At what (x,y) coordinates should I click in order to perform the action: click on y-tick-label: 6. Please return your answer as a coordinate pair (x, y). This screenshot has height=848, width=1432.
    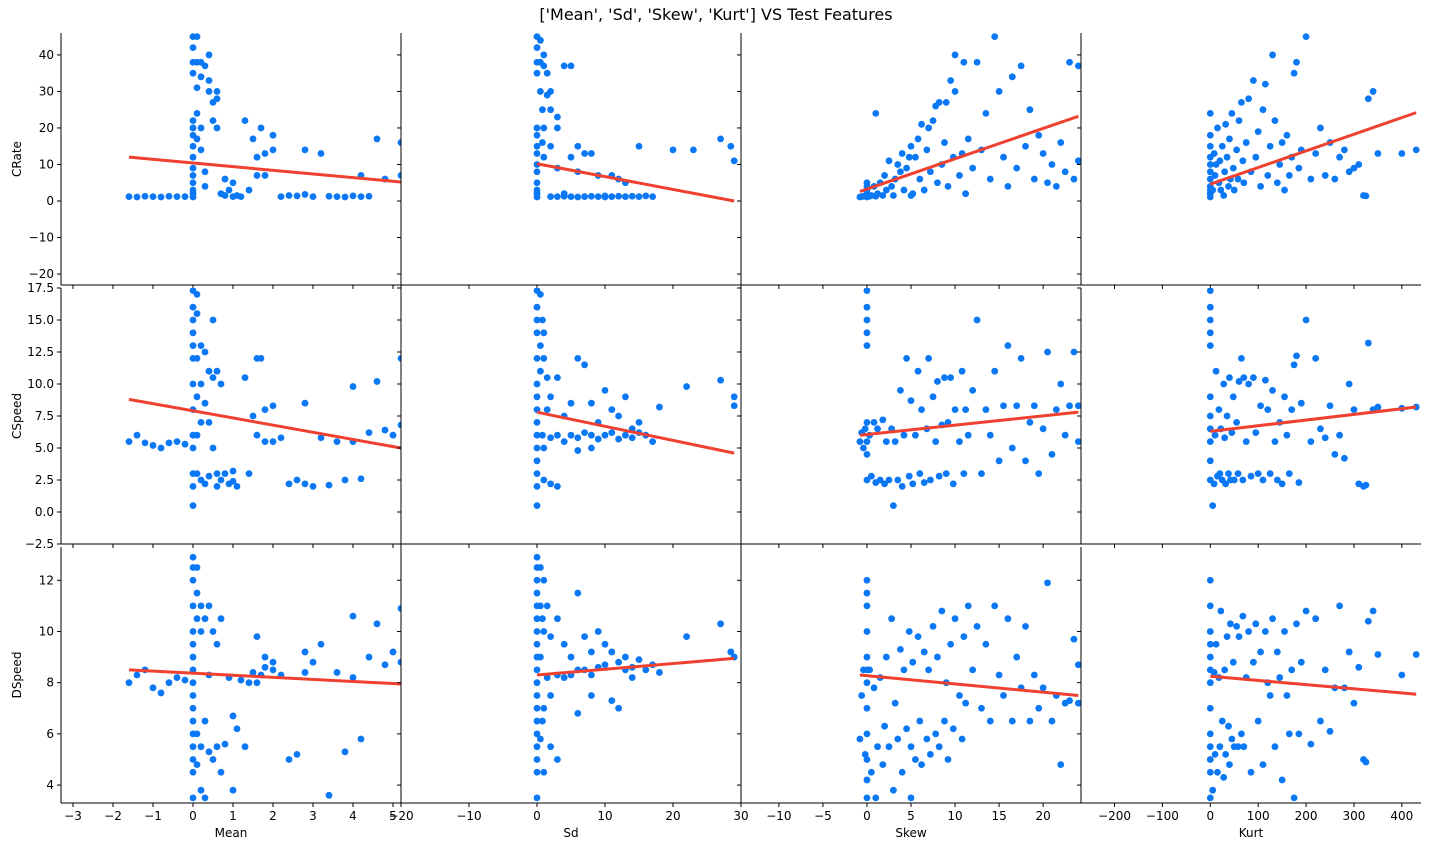
    Looking at the image, I should click on (50, 734).